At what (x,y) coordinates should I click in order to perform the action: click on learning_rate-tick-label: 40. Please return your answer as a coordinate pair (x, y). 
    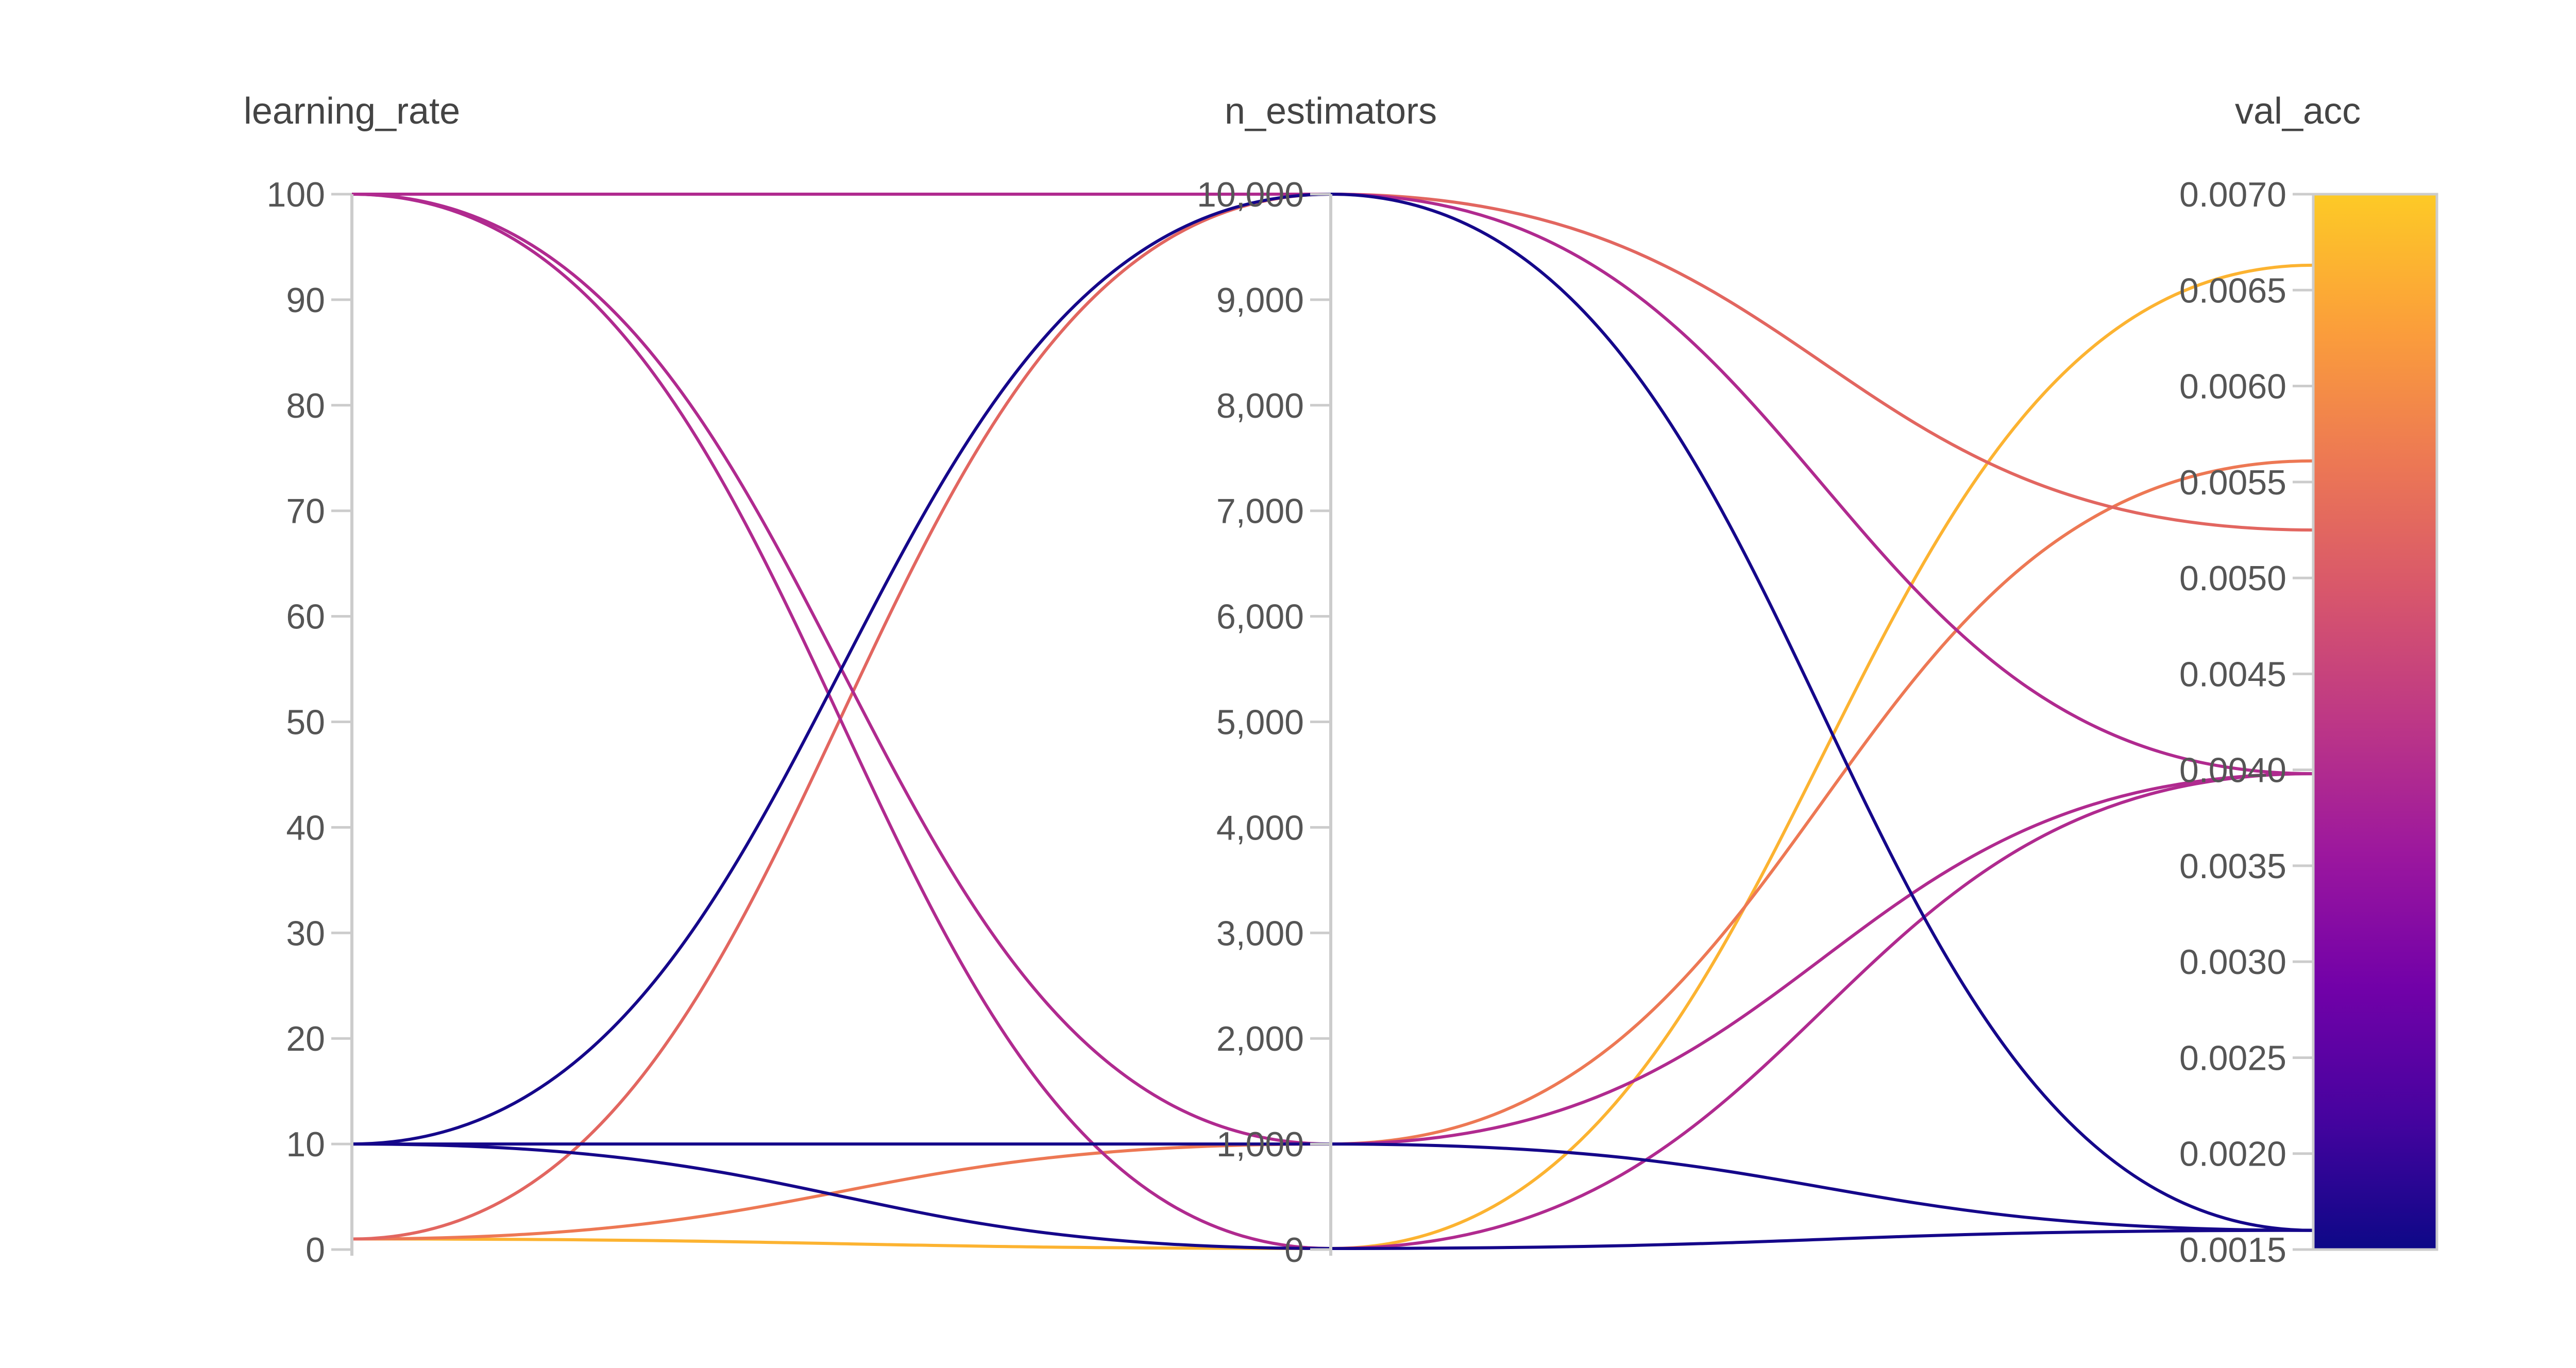
    Looking at the image, I should click on (305, 827).